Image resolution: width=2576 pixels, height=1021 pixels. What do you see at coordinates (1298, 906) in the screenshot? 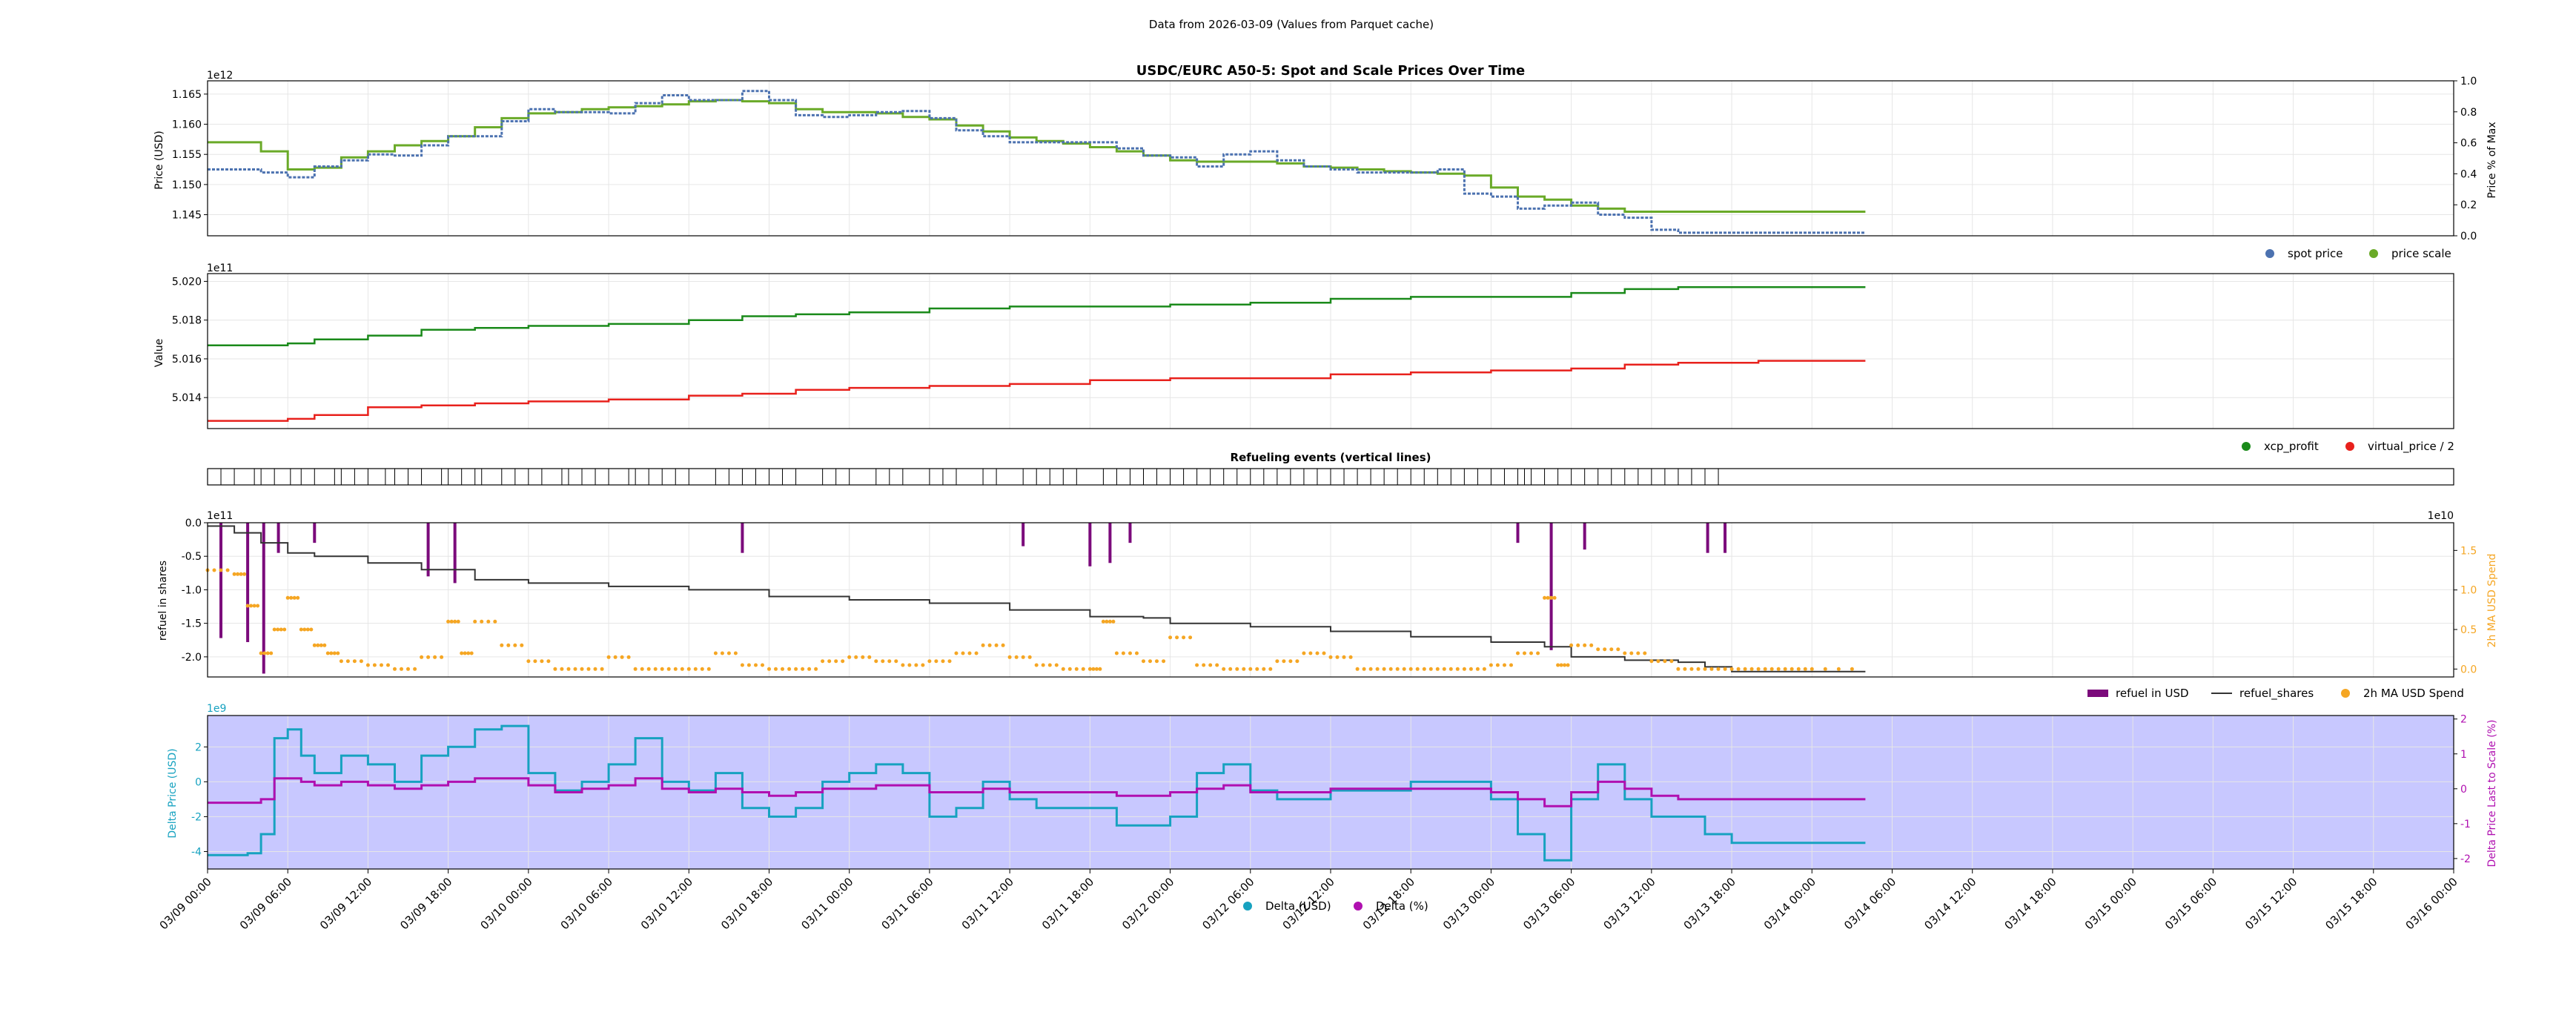
I see `legend-label: Delta (USD)` at bounding box center [1298, 906].